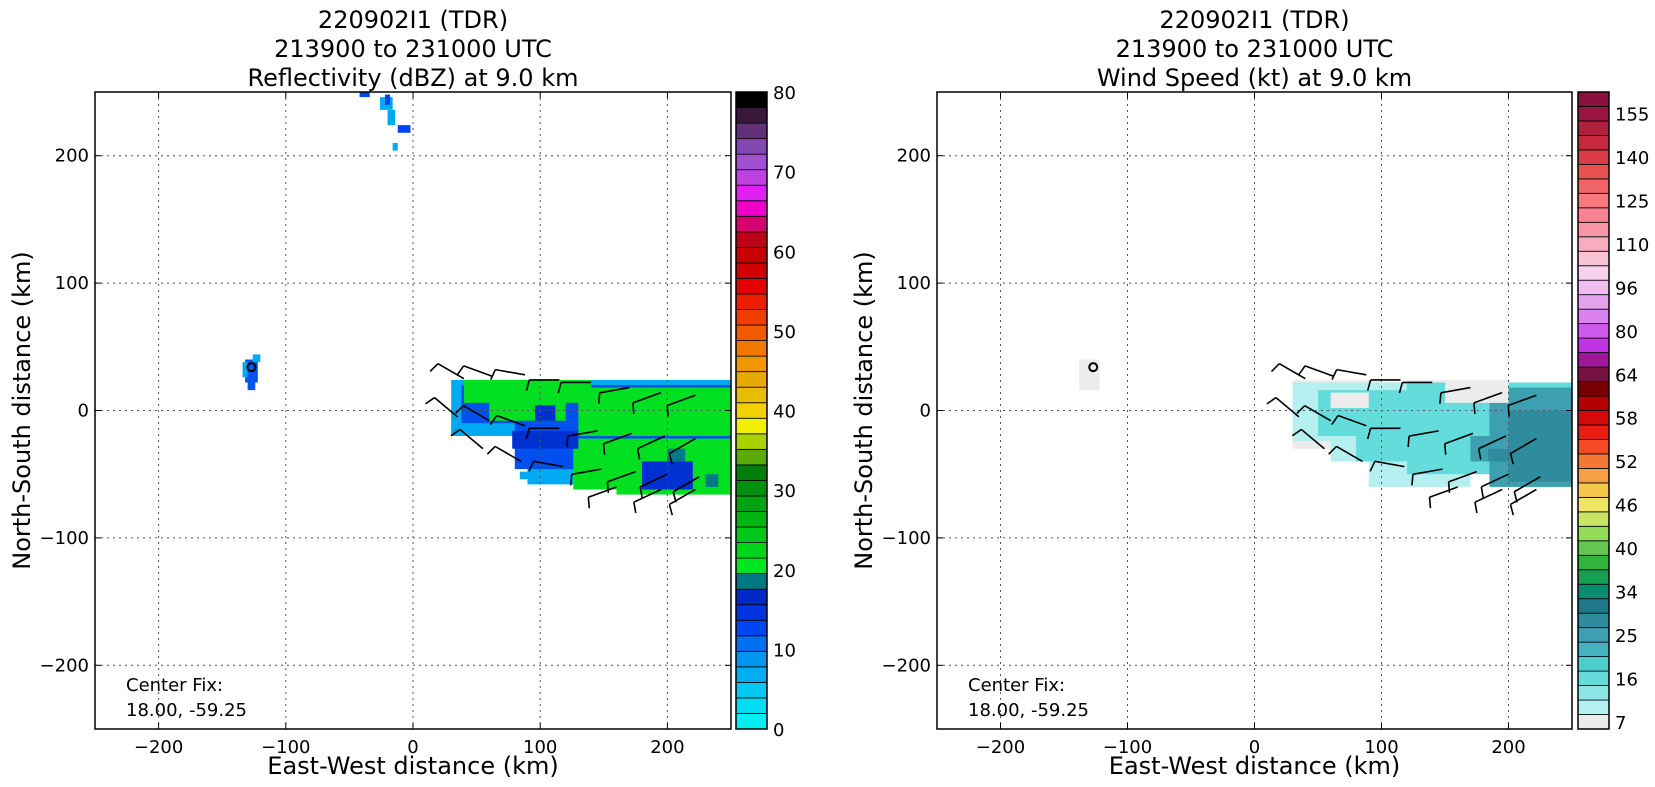 This screenshot has width=1655, height=787. Describe the element at coordinates (186, 710) in the screenshot. I see `center-fix-annotation: 18.00, -59.25` at that location.